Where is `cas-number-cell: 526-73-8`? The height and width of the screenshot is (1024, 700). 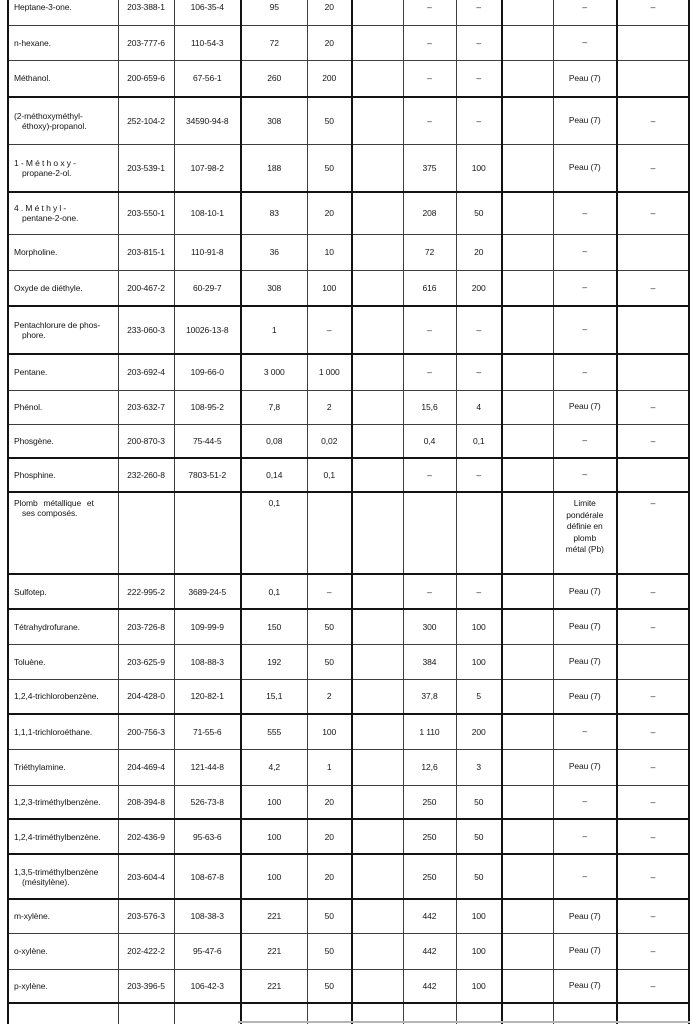 cas-number-cell: 526-73-8 is located at coordinates (207, 802).